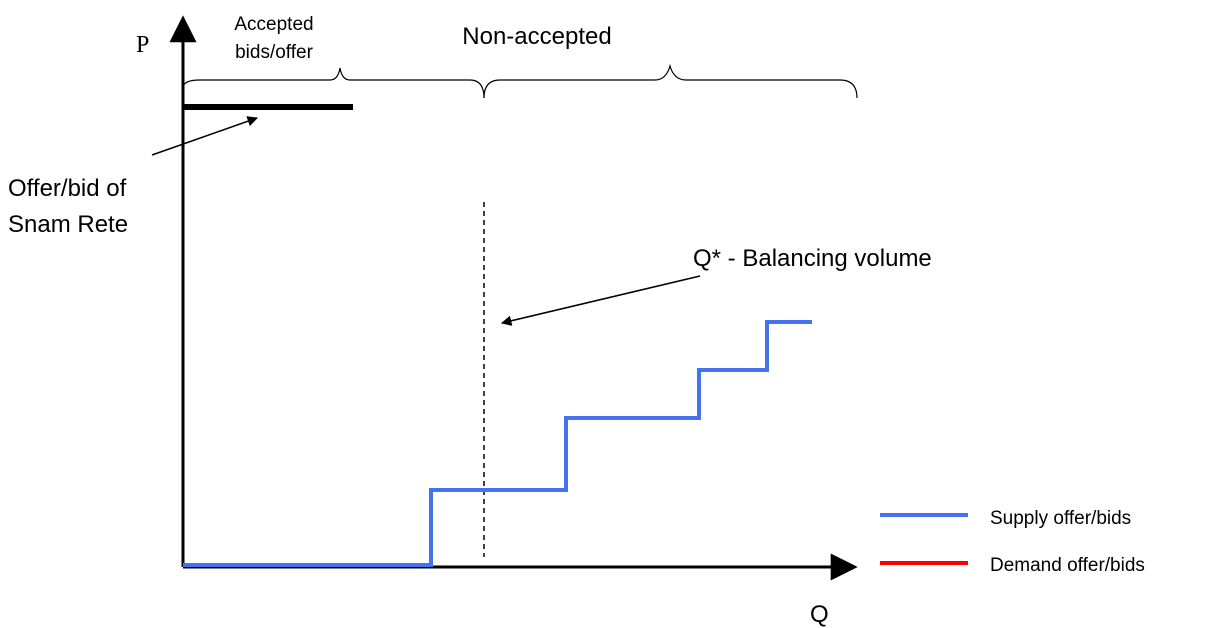 The width and height of the screenshot is (1210, 628). Describe the element at coordinates (536, 36) in the screenshot. I see `non-accepted-label: Non-accepted` at that location.